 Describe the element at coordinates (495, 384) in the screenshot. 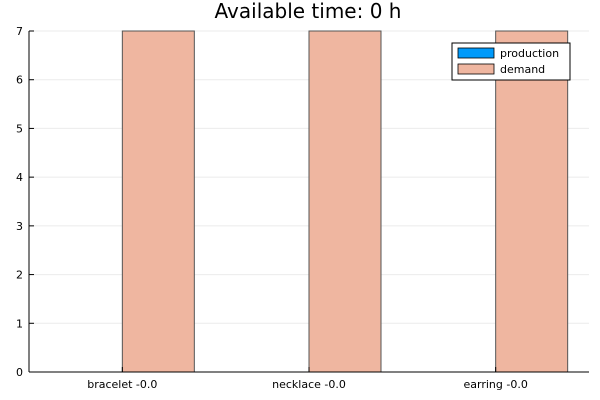

I see `x-tick-label: earring -0.0` at that location.